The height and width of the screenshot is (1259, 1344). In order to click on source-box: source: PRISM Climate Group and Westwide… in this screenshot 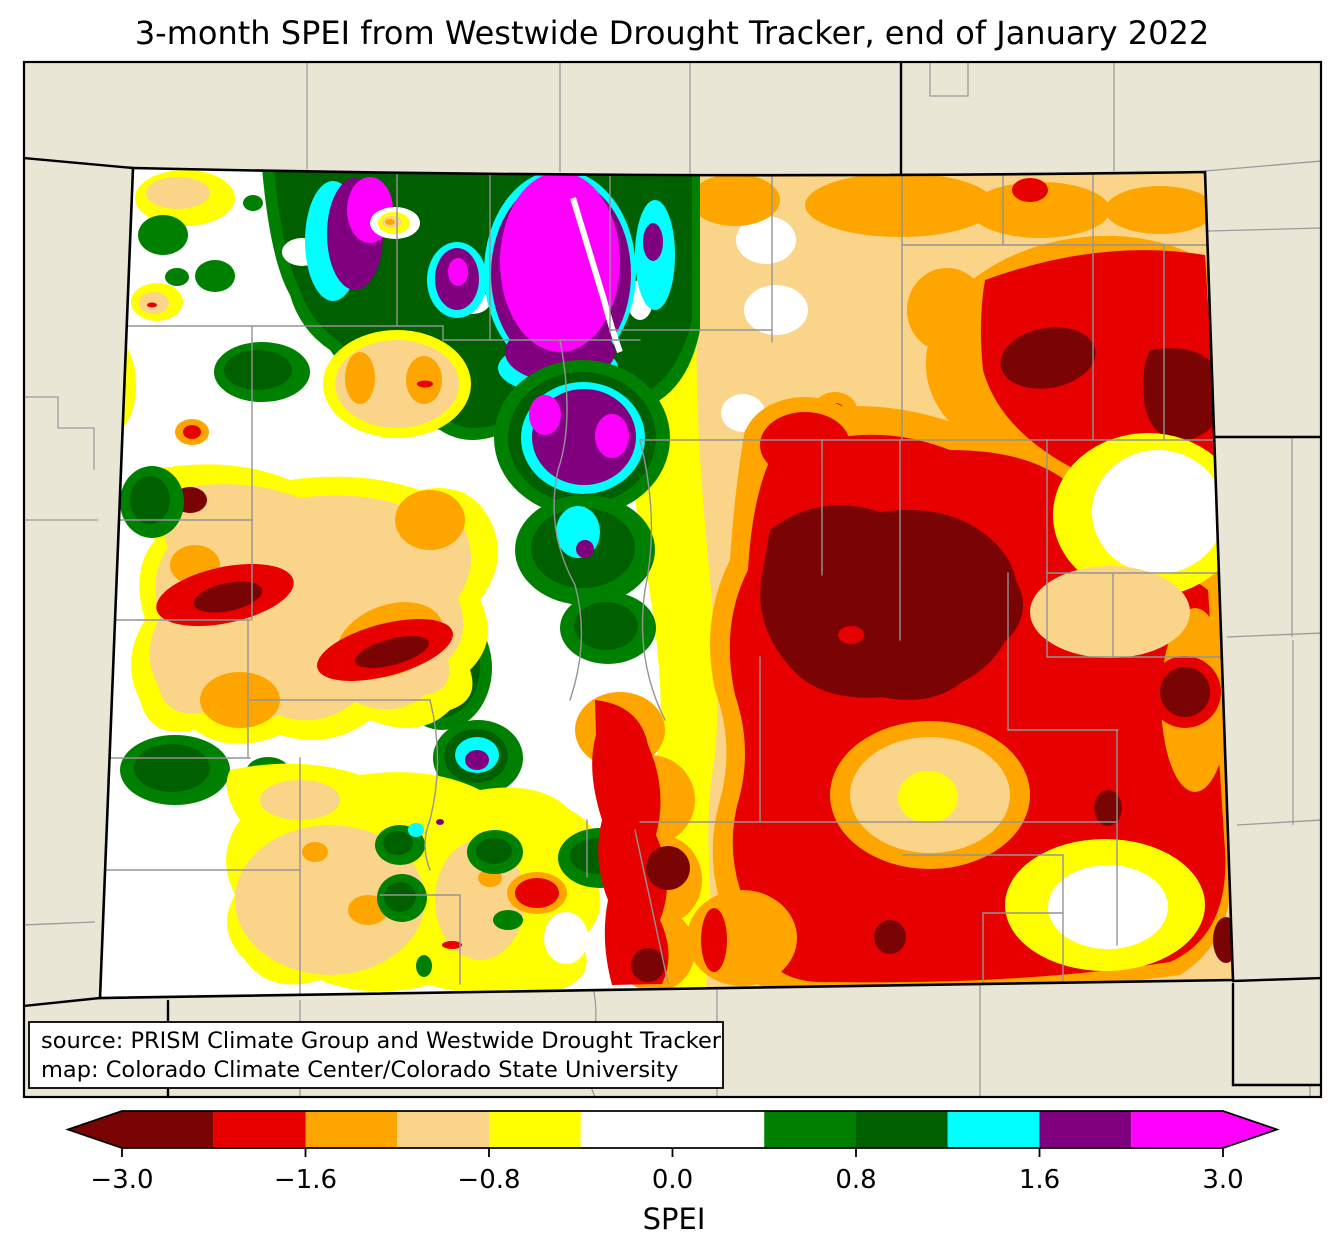, I will do `click(376, 1055)`.